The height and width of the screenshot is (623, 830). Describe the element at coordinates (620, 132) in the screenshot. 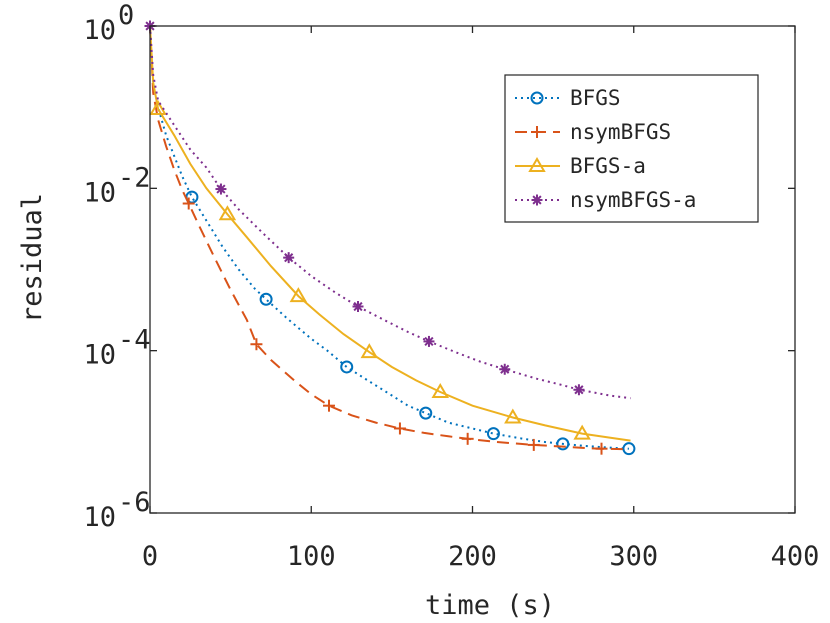

I see `legend-label-nsymbfgs: nsymBFGS` at that location.